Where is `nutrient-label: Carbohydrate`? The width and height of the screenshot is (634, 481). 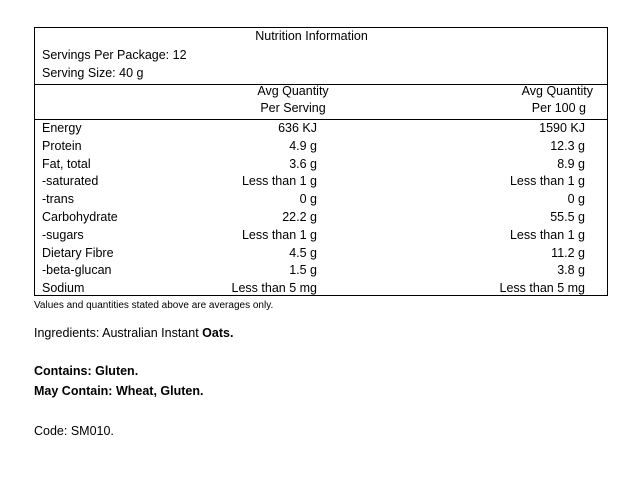
nutrient-label: Carbohydrate is located at coordinates (80, 217).